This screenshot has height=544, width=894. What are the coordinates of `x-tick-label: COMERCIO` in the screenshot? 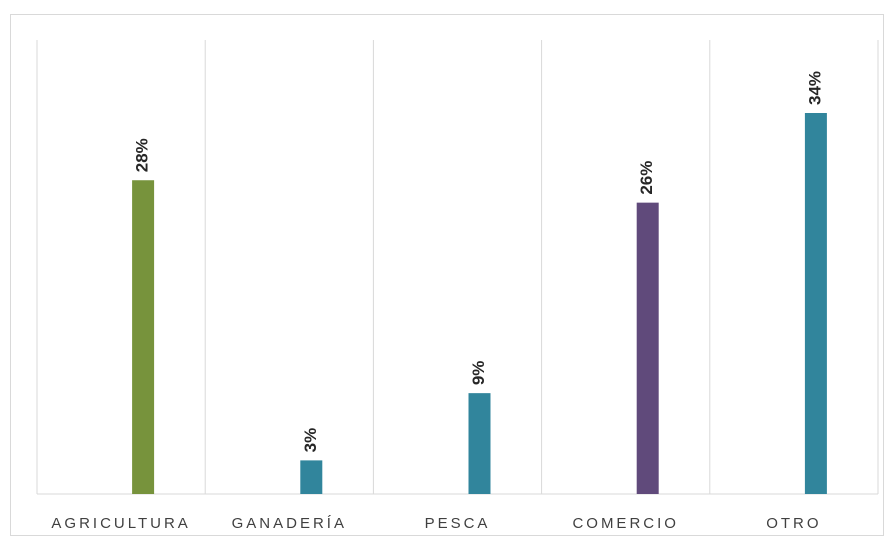 It's located at (625, 523).